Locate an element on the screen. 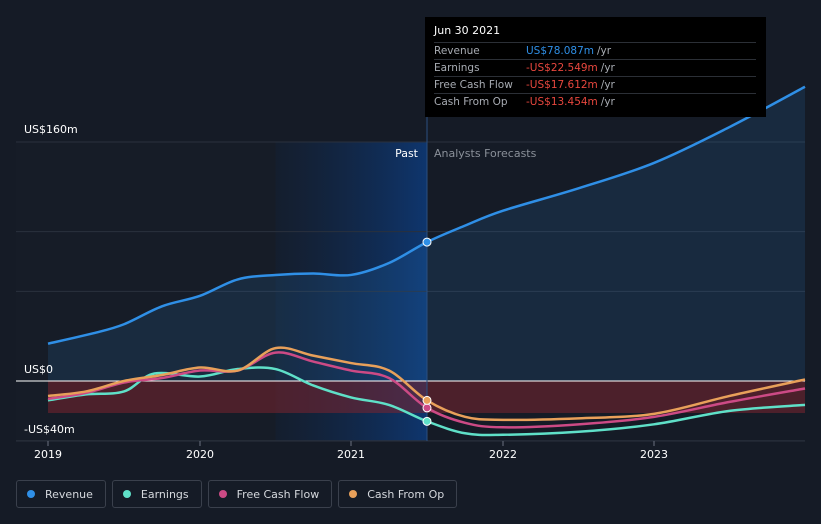  legend-label: Cash From Op is located at coordinates (406, 494).